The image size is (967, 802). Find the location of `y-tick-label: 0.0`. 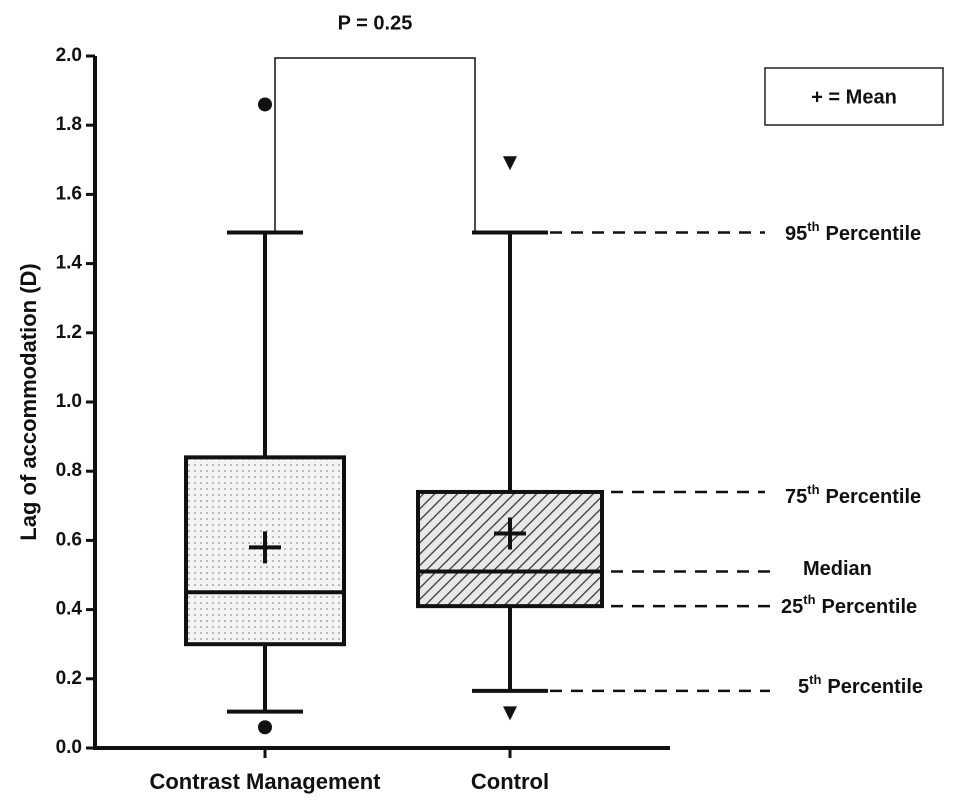

y-tick-label: 0.0 is located at coordinates (69, 747).